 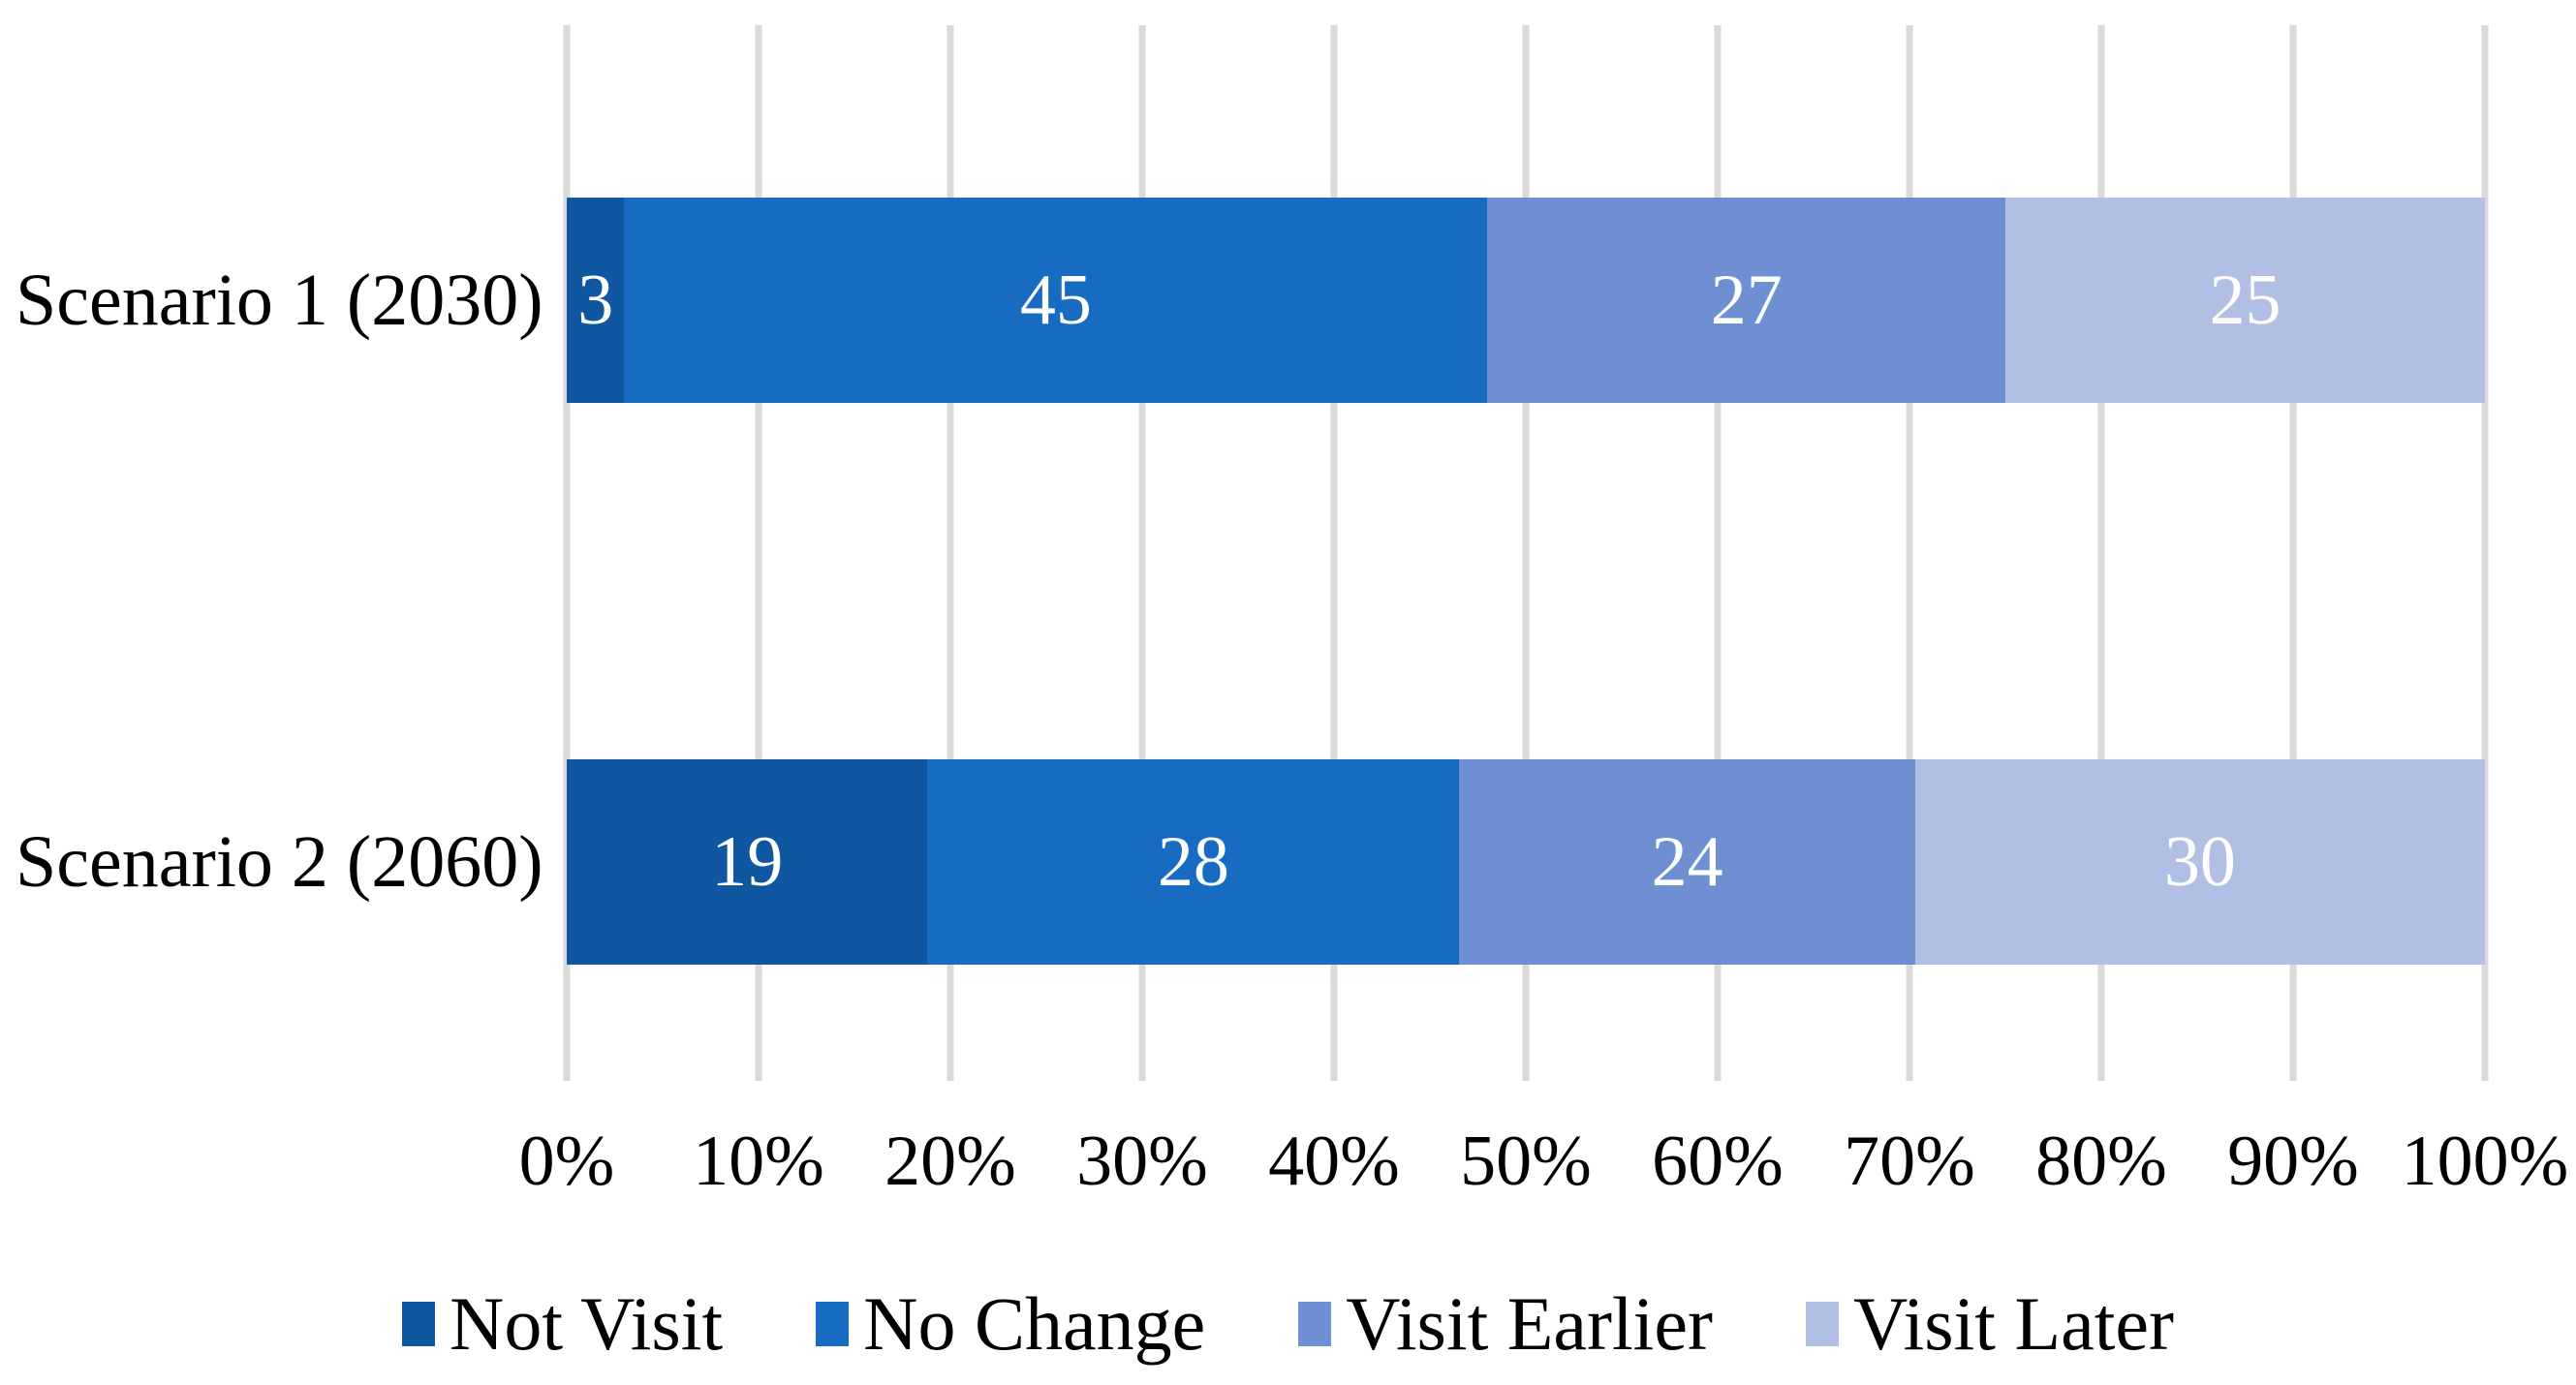 I want to click on legend-item-visit-later: Visit Later, so click(x=1989, y=1323).